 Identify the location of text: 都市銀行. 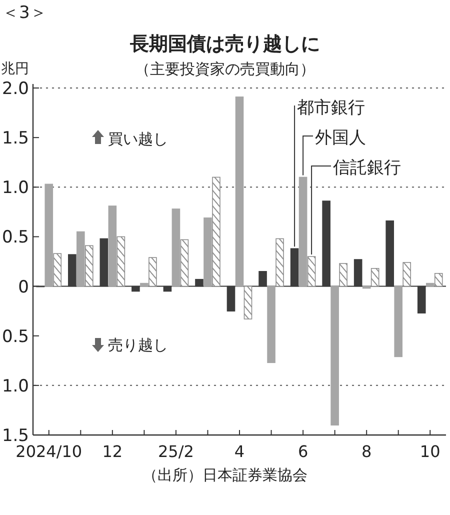
(331, 108).